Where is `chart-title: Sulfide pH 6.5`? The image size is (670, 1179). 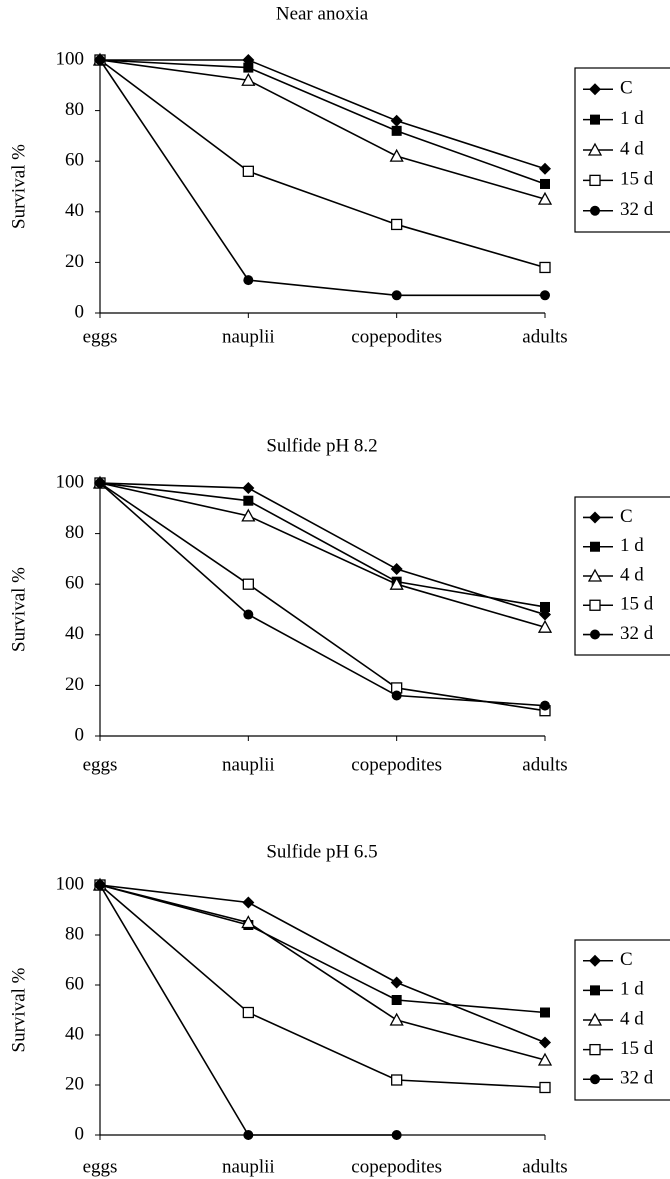
chart-title: Sulfide pH 6.5 is located at coordinates (321, 851).